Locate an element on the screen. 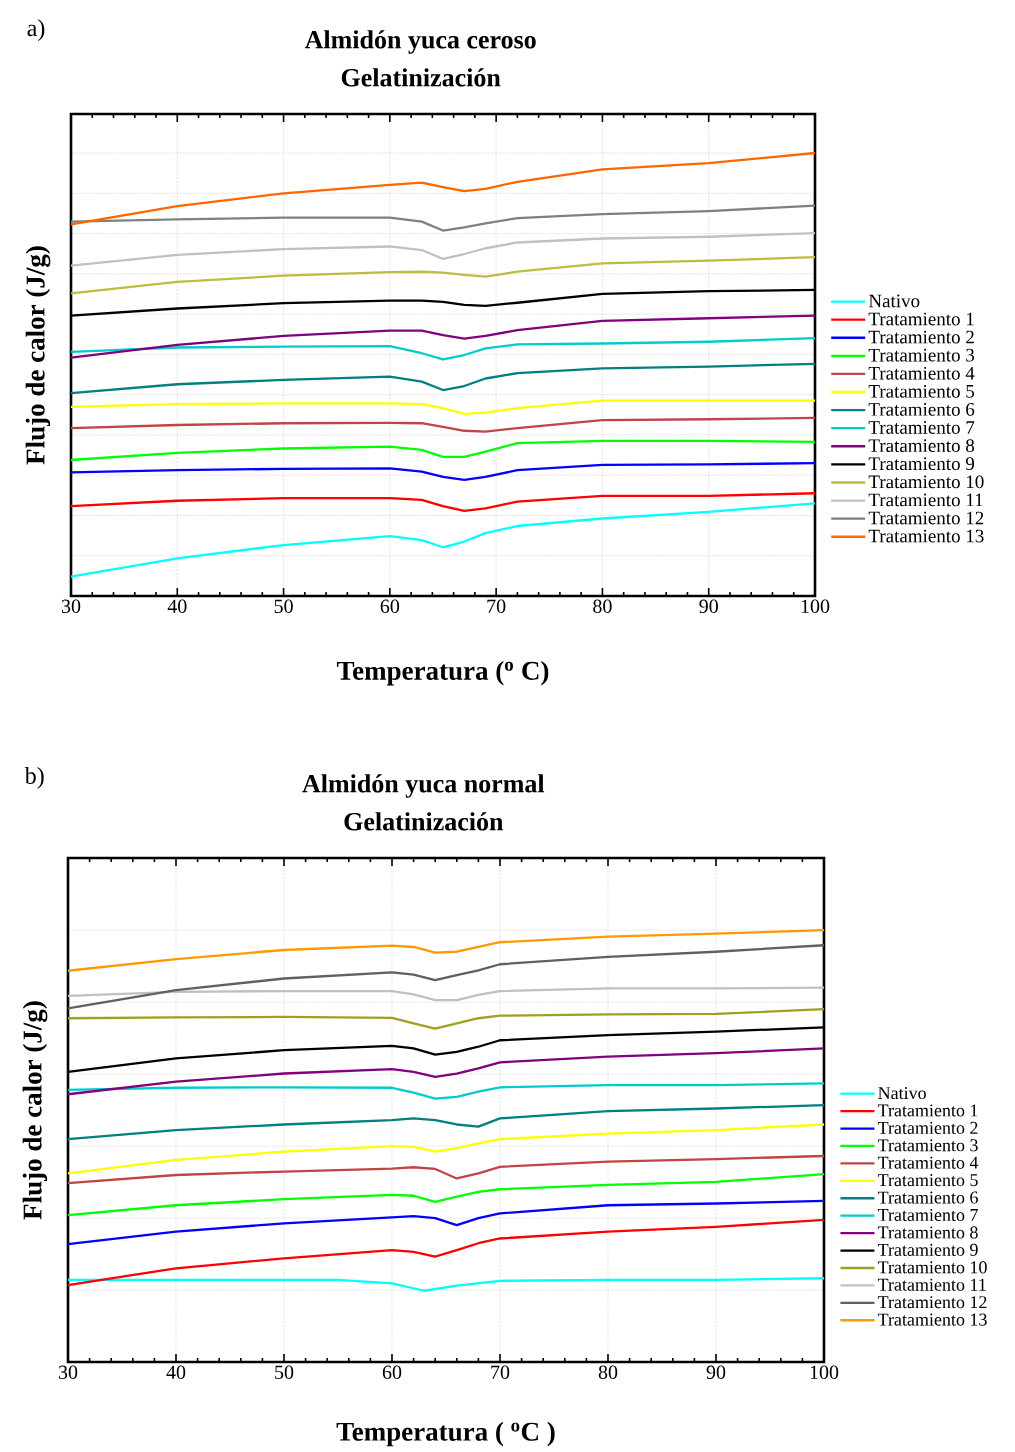 This screenshot has height=1452, width=1015. chart-title: Almidón yuca normal is located at coordinates (423, 786).